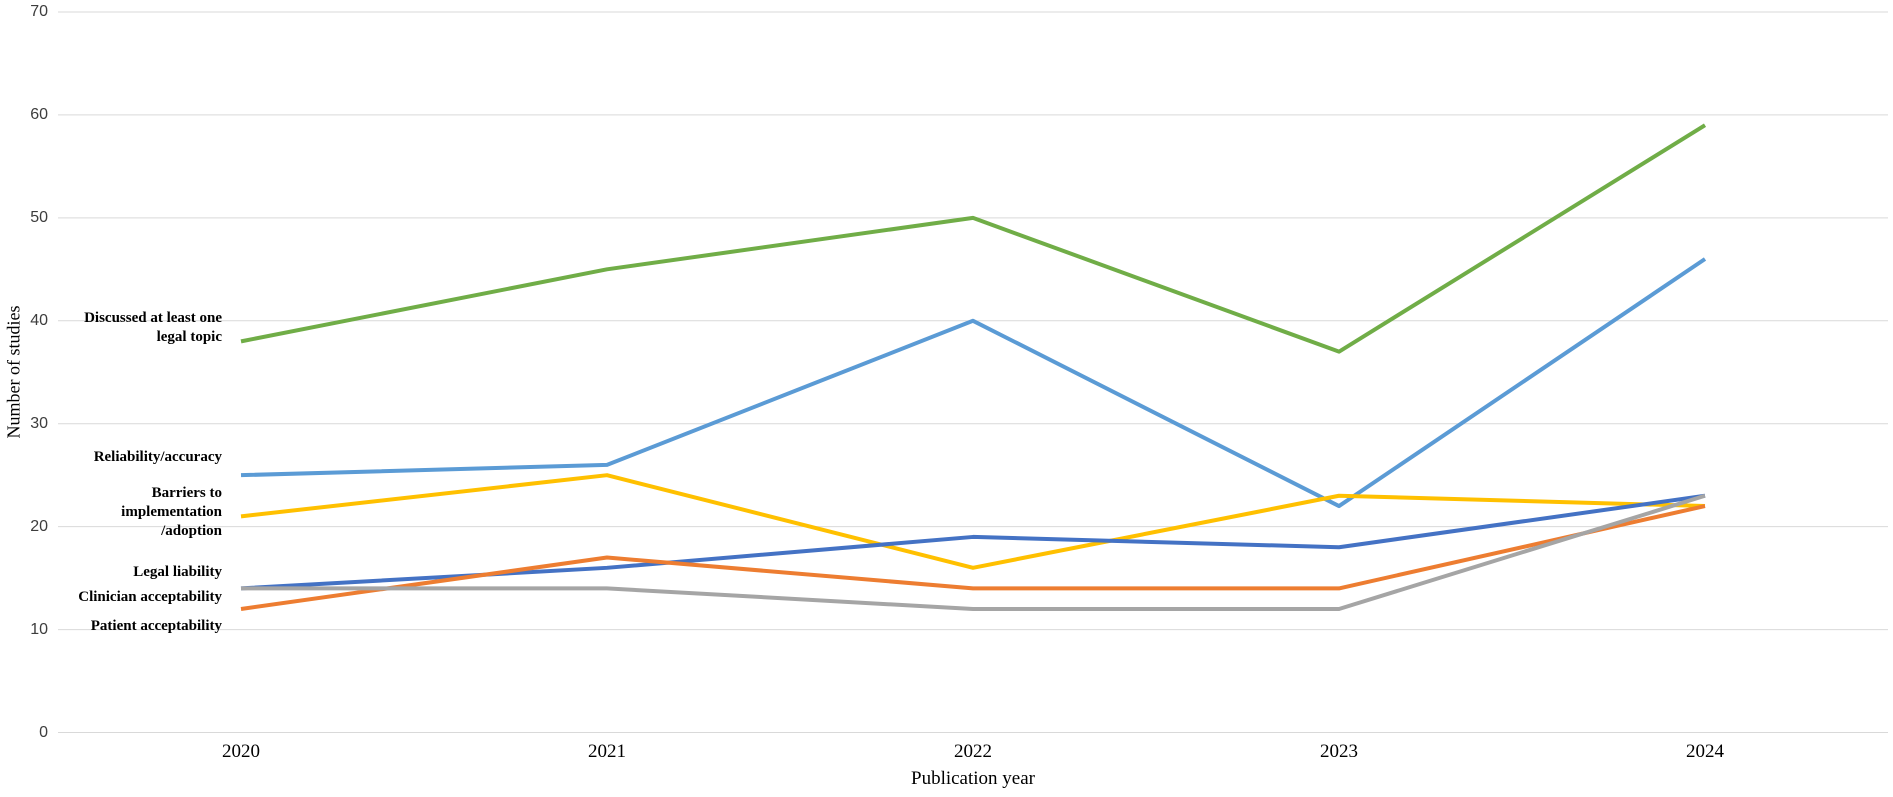 Image resolution: width=1893 pixels, height=797 pixels. Describe the element at coordinates (241, 751) in the screenshot. I see `x-tick-label-2020: 2020` at that location.